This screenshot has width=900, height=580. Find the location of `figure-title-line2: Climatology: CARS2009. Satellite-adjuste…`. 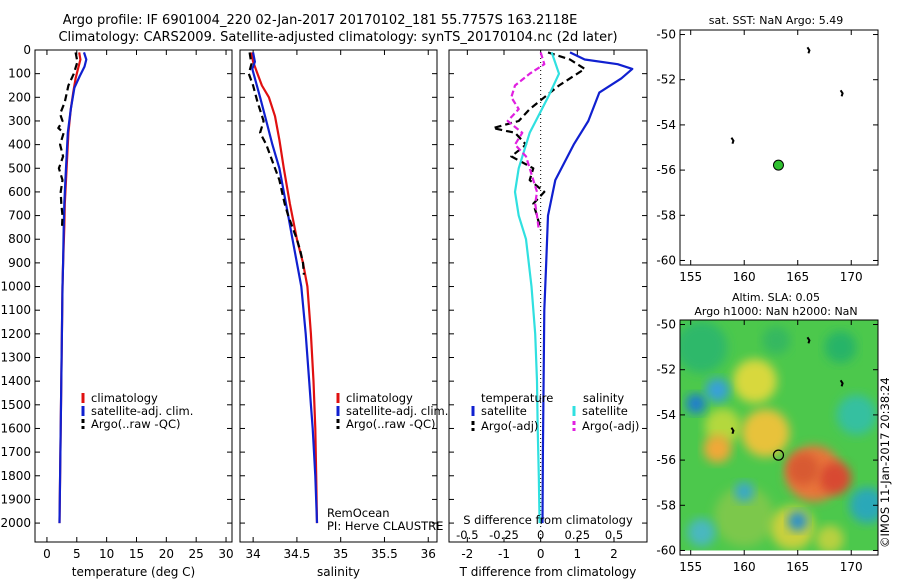

figure-title-line2: Climatology: CARS2009. Satellite-adjuste… is located at coordinates (337, 37).